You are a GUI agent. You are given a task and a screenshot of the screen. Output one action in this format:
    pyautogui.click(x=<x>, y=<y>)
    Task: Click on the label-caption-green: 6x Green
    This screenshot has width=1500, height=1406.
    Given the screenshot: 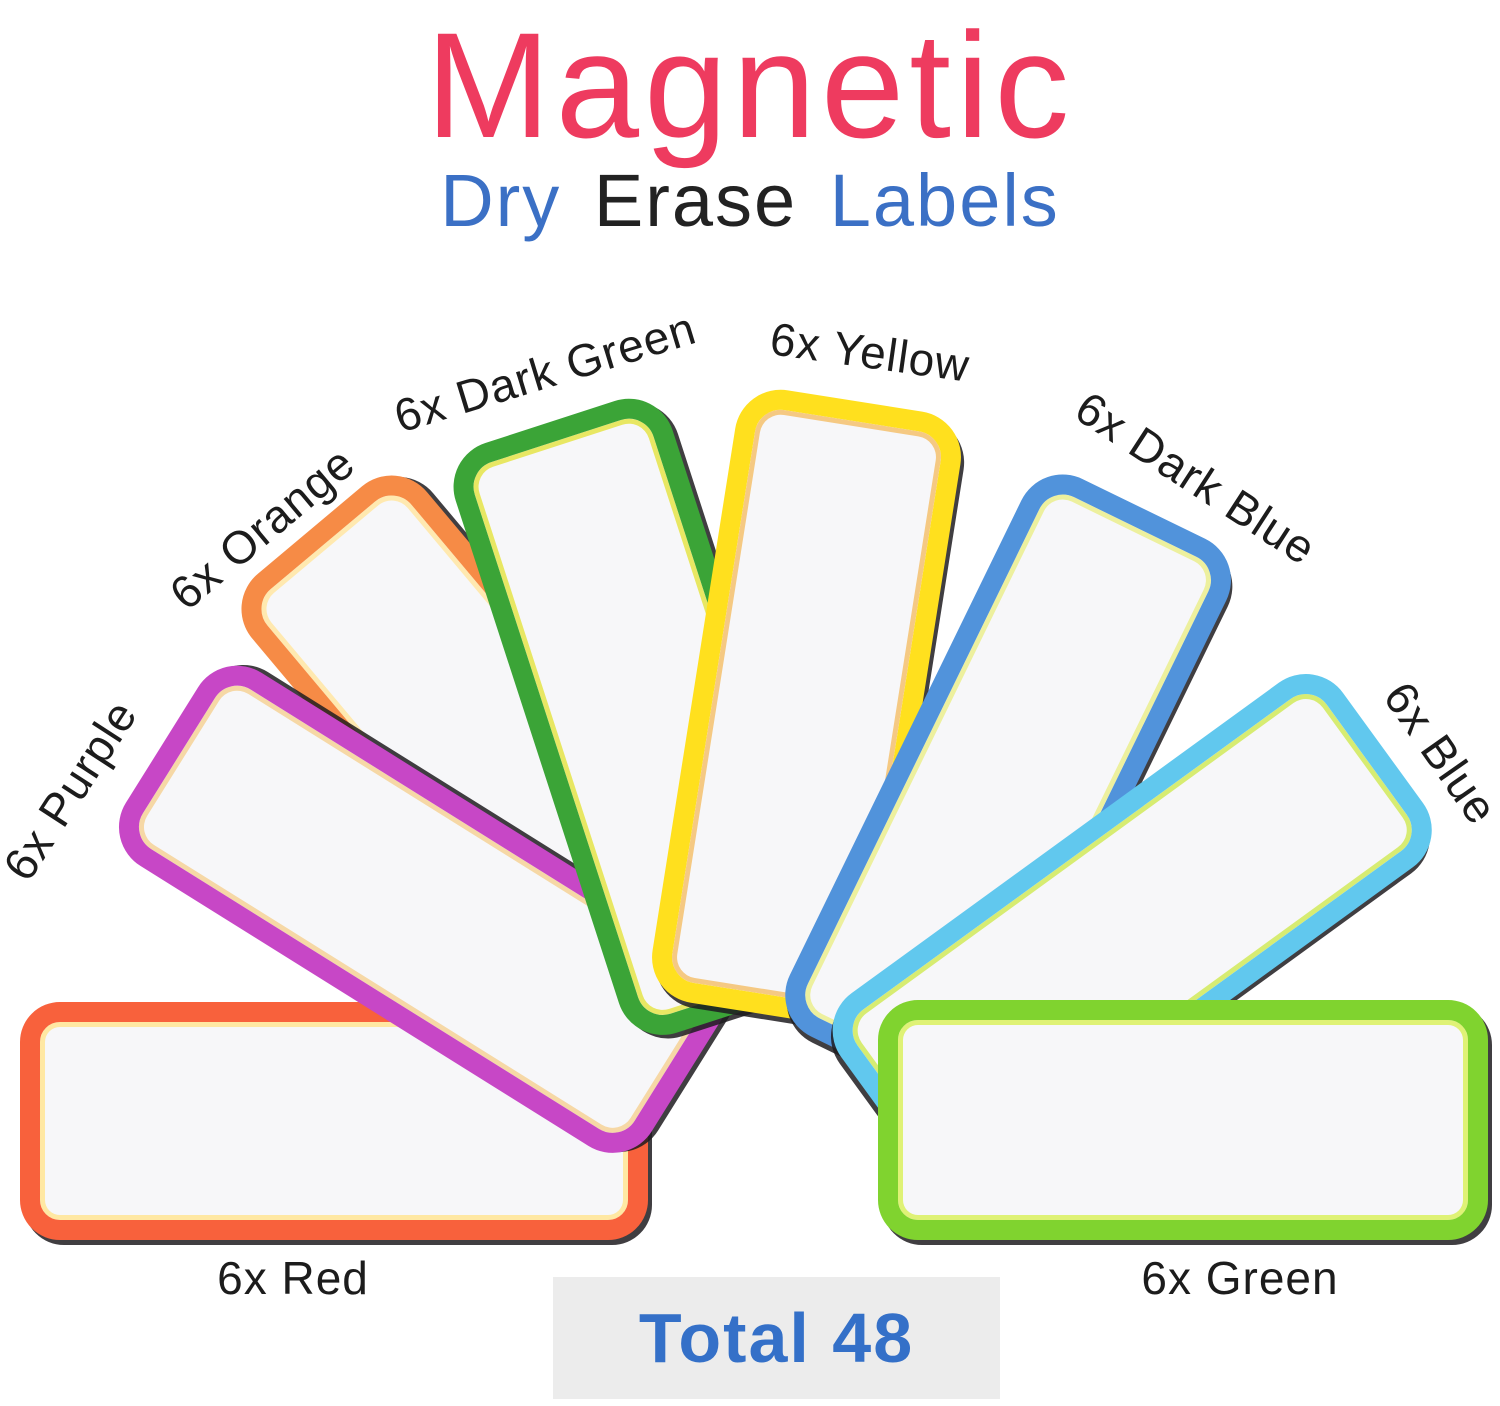 What is the action you would take?
    pyautogui.click(x=1240, y=1278)
    